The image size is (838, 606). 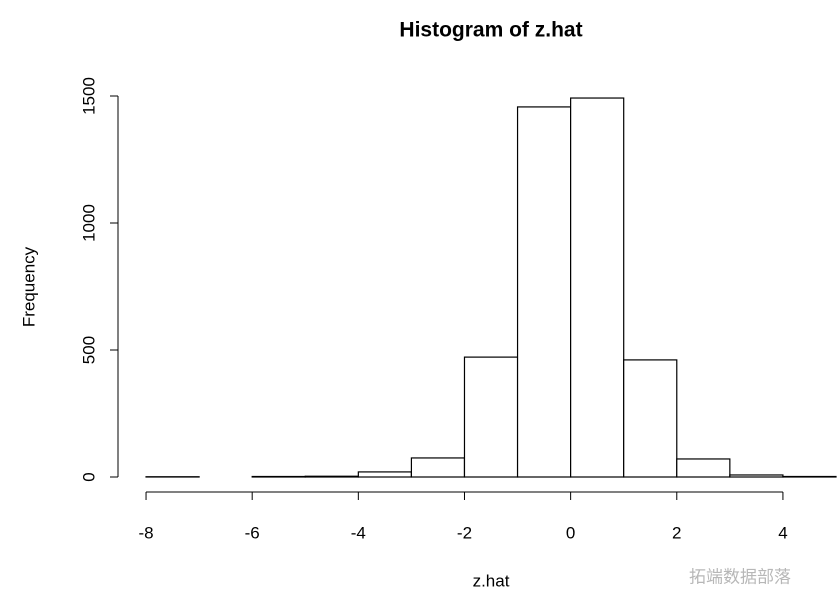 I want to click on y-axis-label: Frequency, so click(x=28, y=286).